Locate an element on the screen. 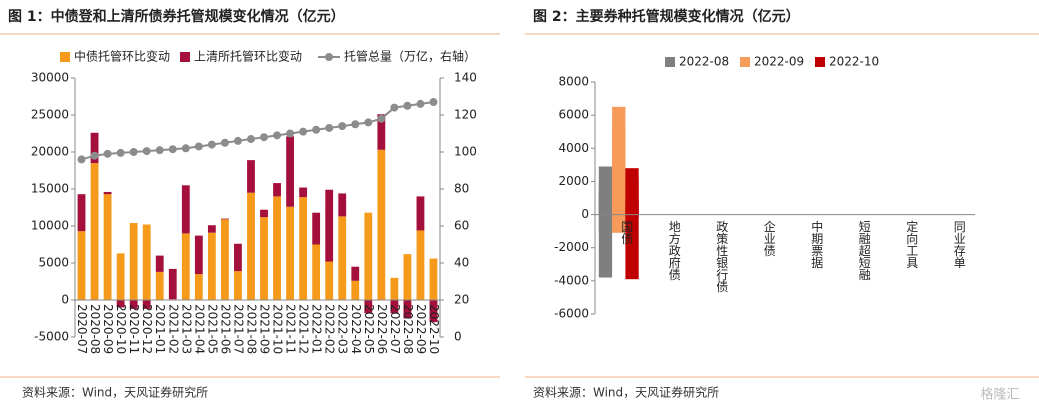 The height and width of the screenshot is (411, 1039). source: 资料来源：Wind，天风证券研究所 is located at coordinates (626, 392).